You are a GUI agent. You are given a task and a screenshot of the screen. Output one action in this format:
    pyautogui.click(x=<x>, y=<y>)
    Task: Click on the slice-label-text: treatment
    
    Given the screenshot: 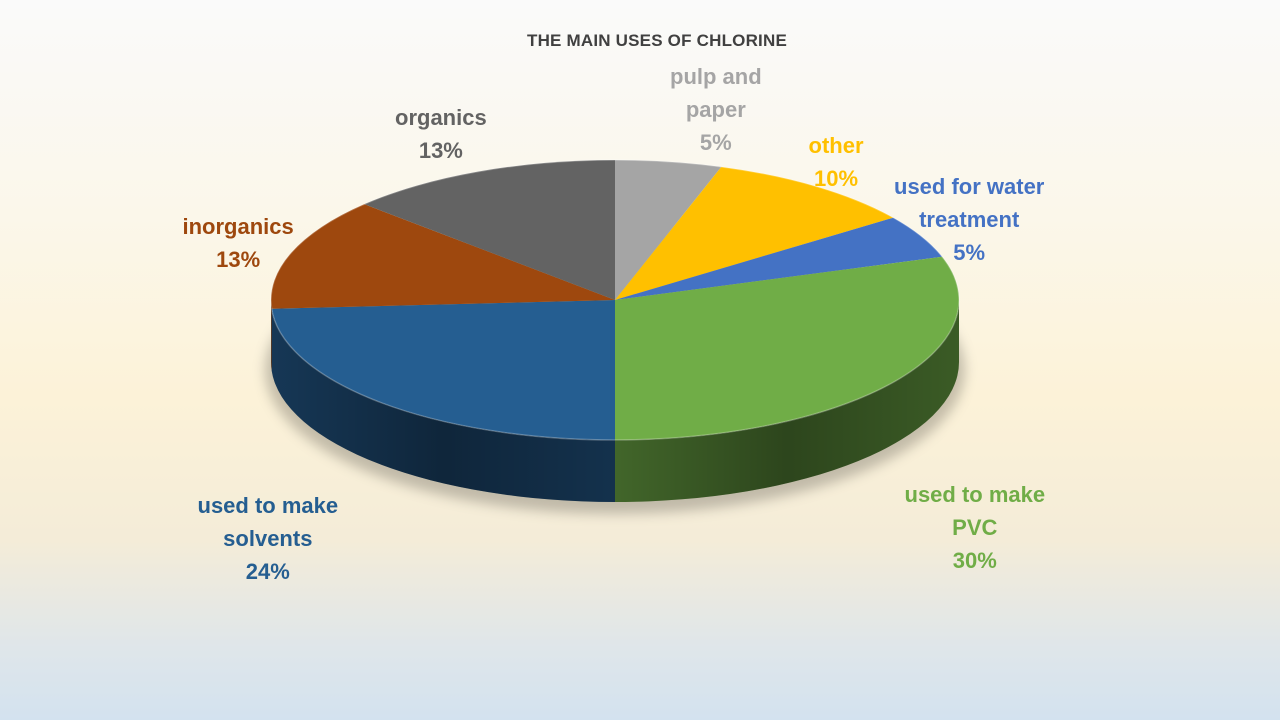 What is the action you would take?
    pyautogui.click(x=969, y=219)
    